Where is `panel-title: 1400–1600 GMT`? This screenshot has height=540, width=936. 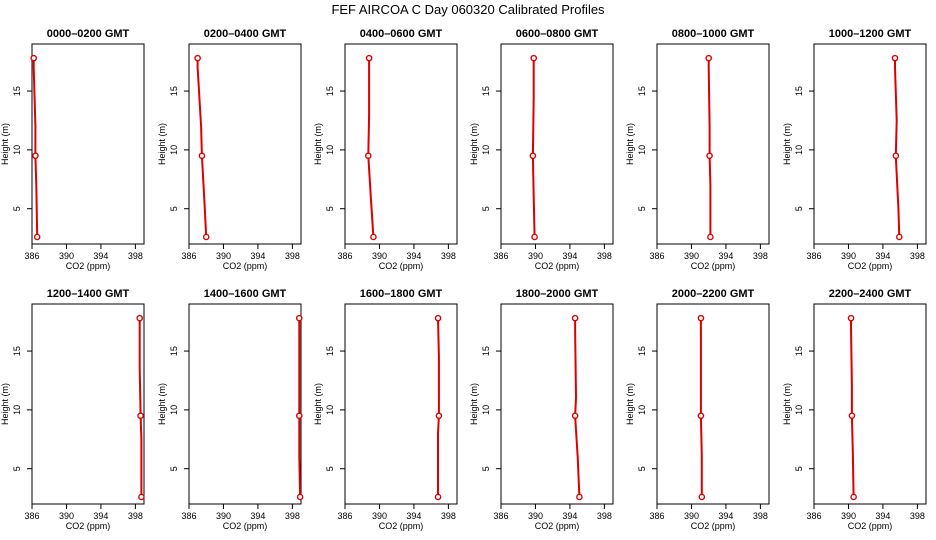 panel-title: 1400–1600 GMT is located at coordinates (245, 294).